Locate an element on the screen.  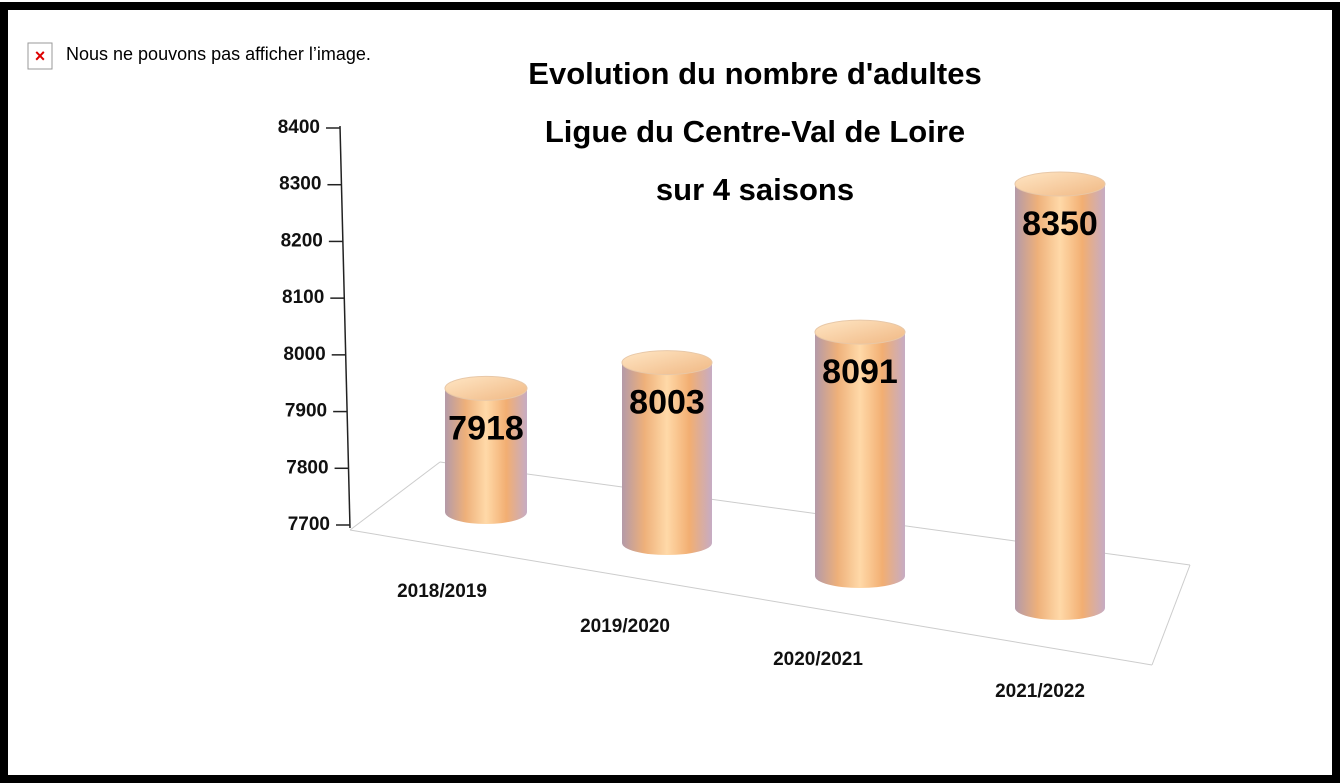
x-tick-label: 2019/2020 is located at coordinates (625, 626).